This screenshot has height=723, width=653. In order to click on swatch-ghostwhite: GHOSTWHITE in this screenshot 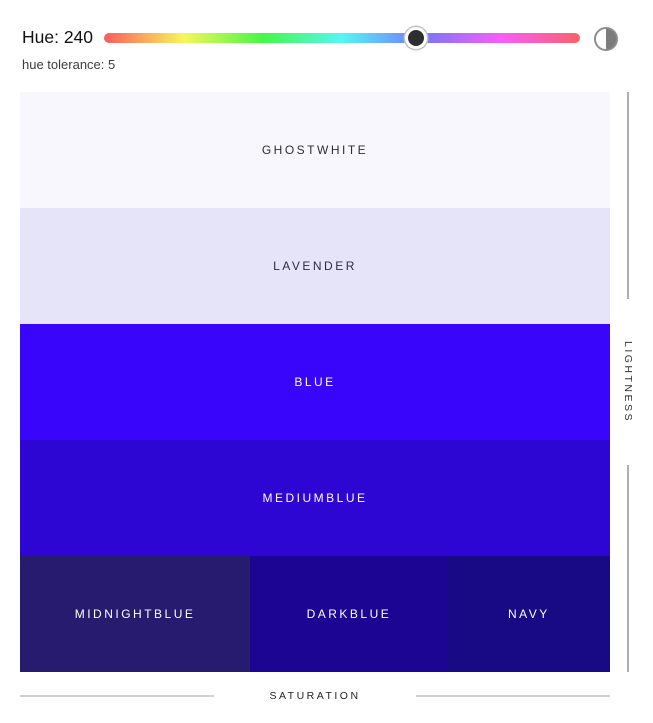, I will do `click(315, 150)`.